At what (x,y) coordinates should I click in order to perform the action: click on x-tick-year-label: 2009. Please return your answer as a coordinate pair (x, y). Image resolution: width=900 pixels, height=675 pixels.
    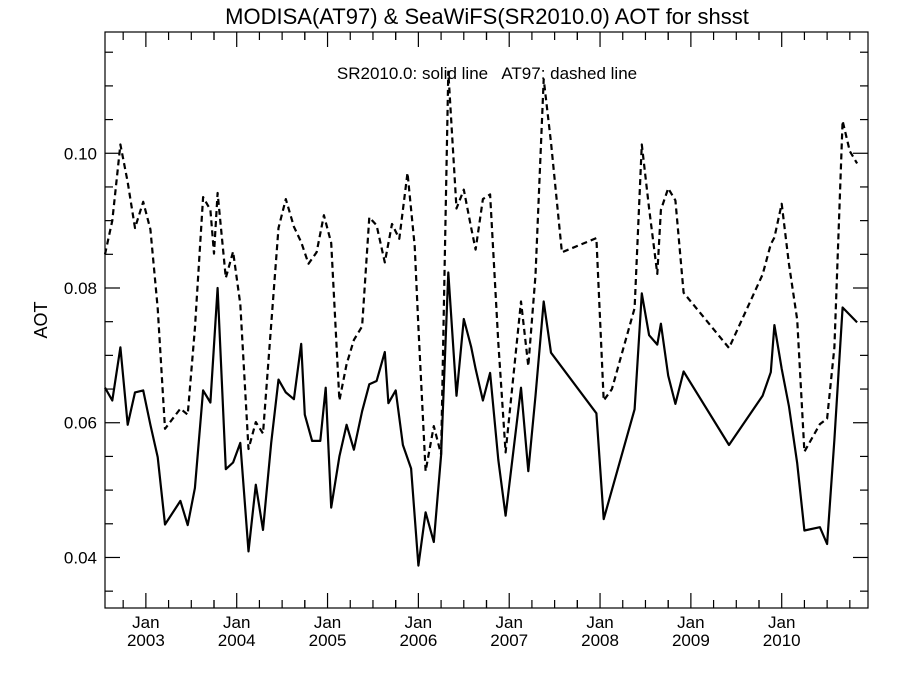
    Looking at the image, I should click on (691, 640).